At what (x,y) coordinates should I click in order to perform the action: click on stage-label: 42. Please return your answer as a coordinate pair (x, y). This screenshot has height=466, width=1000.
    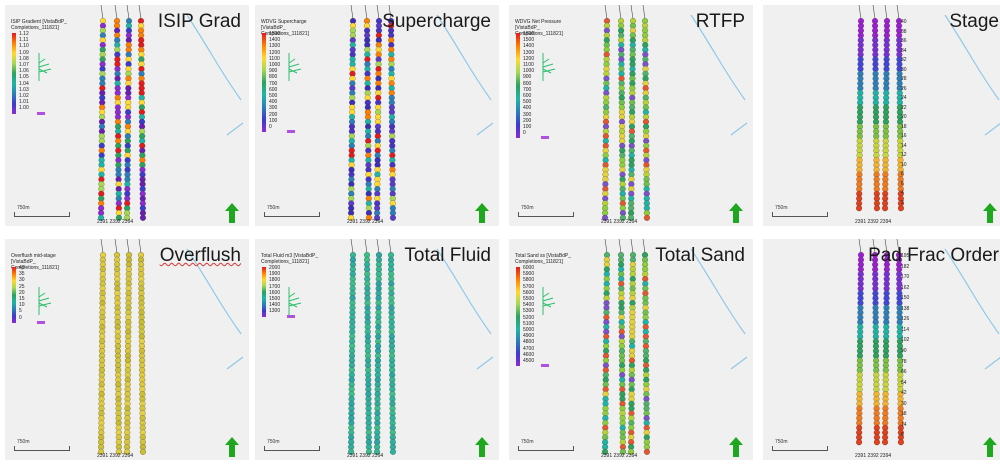
    Looking at the image, I should click on (904, 393).